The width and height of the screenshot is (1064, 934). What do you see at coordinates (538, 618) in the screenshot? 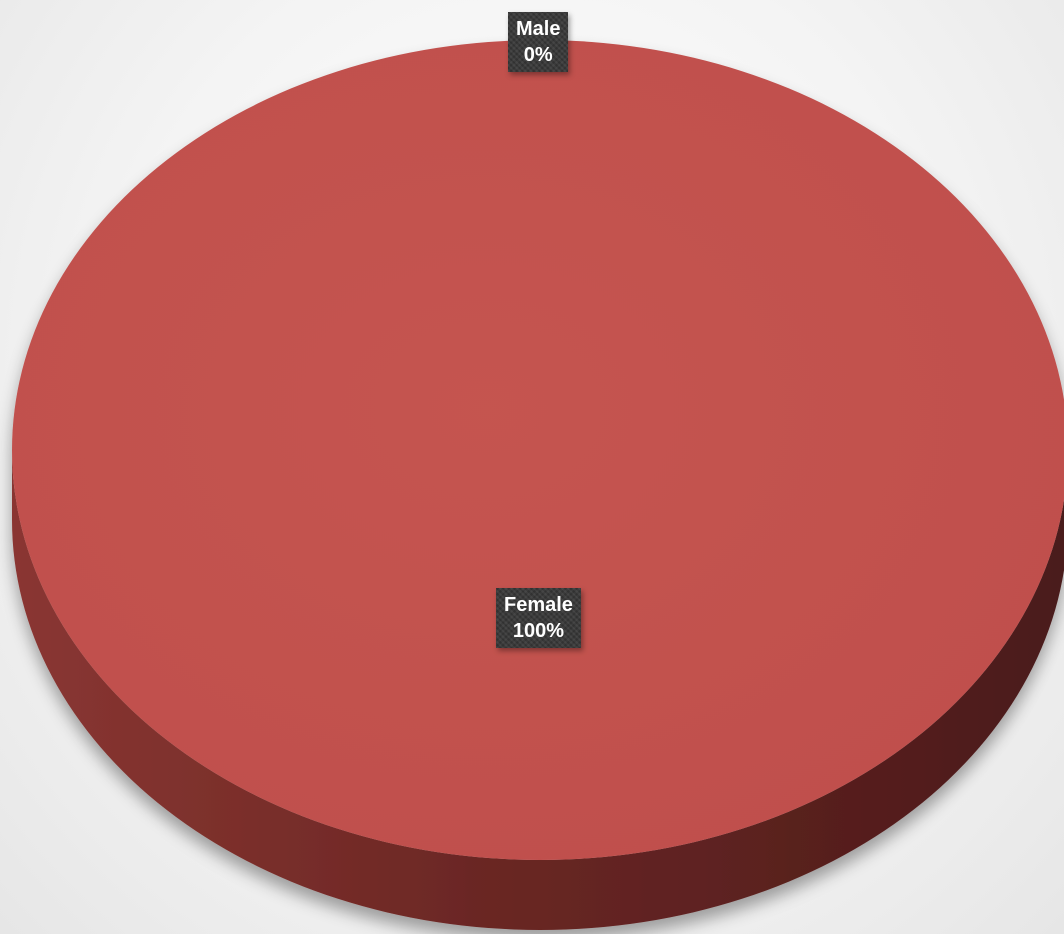
I see `slice-label-female: Female 100%` at bounding box center [538, 618].